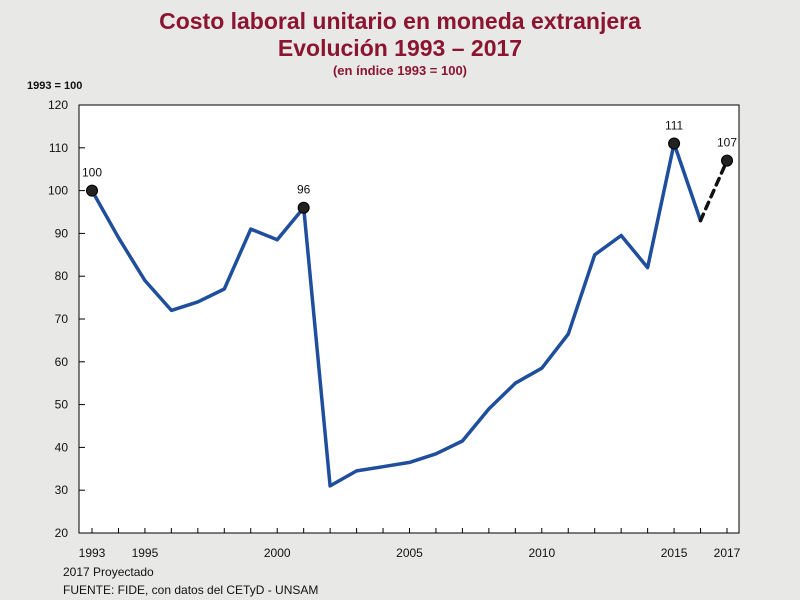 The image size is (800, 600). Describe the element at coordinates (92, 190) in the screenshot. I see `data-point-1993` at that location.